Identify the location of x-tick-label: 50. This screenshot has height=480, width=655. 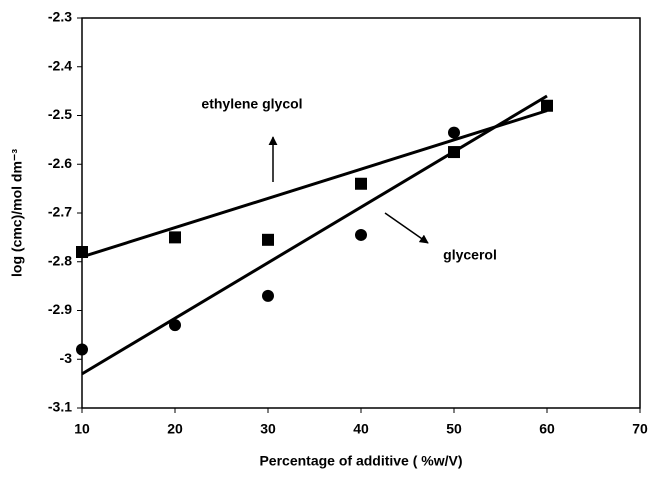
(454, 429).